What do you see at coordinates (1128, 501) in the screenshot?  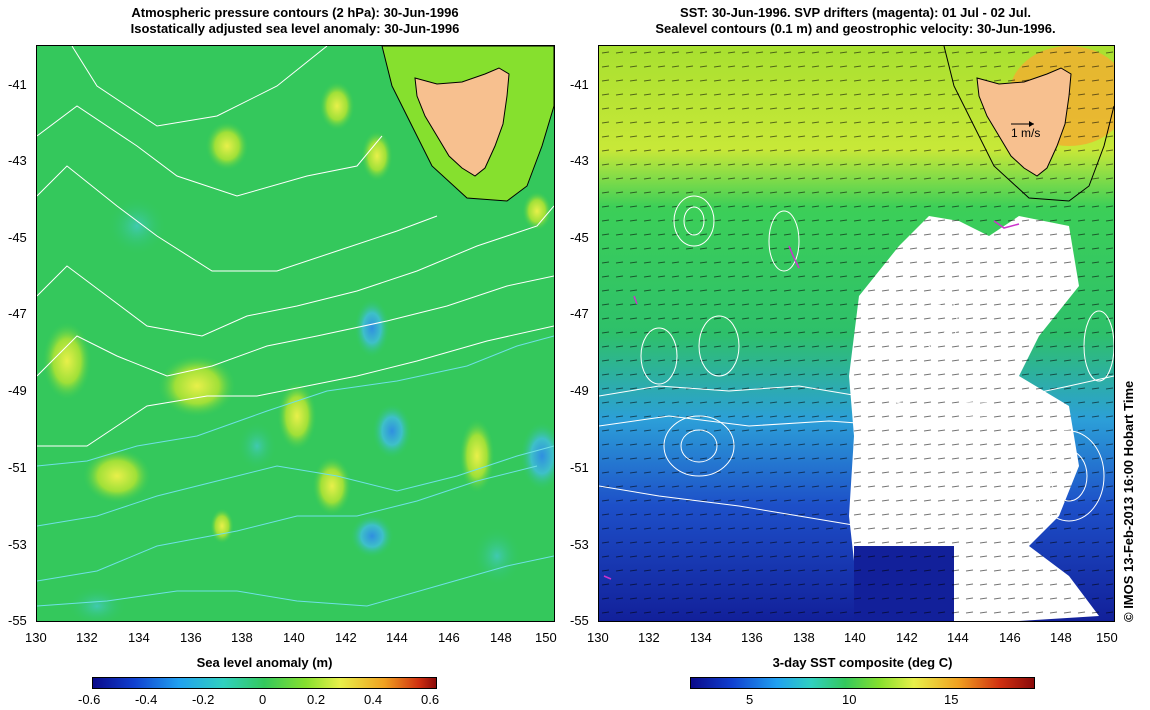 I see `credit-text: © IMOS 13-Feb-2013 16:00 Hobart Time` at bounding box center [1128, 501].